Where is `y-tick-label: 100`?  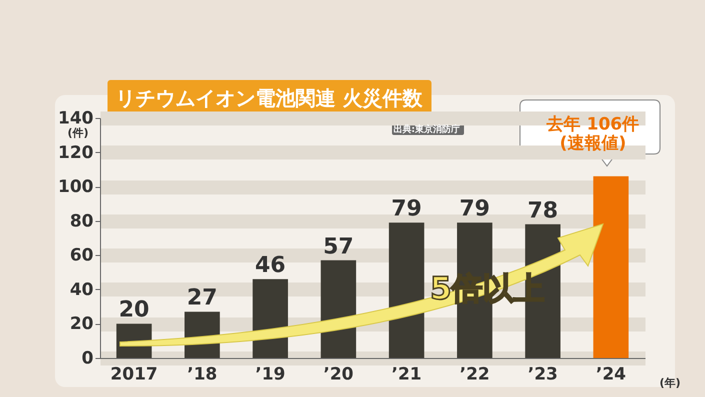 y-tick-label: 100 is located at coordinates (76, 187).